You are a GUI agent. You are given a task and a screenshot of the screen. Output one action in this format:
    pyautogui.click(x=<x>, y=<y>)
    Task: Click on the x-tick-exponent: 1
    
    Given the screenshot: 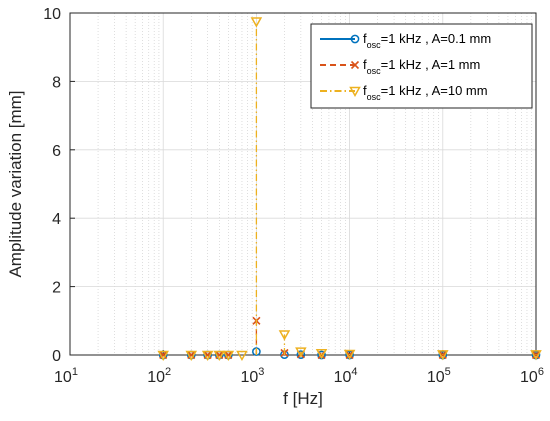 What is the action you would take?
    pyautogui.click(x=75, y=372)
    